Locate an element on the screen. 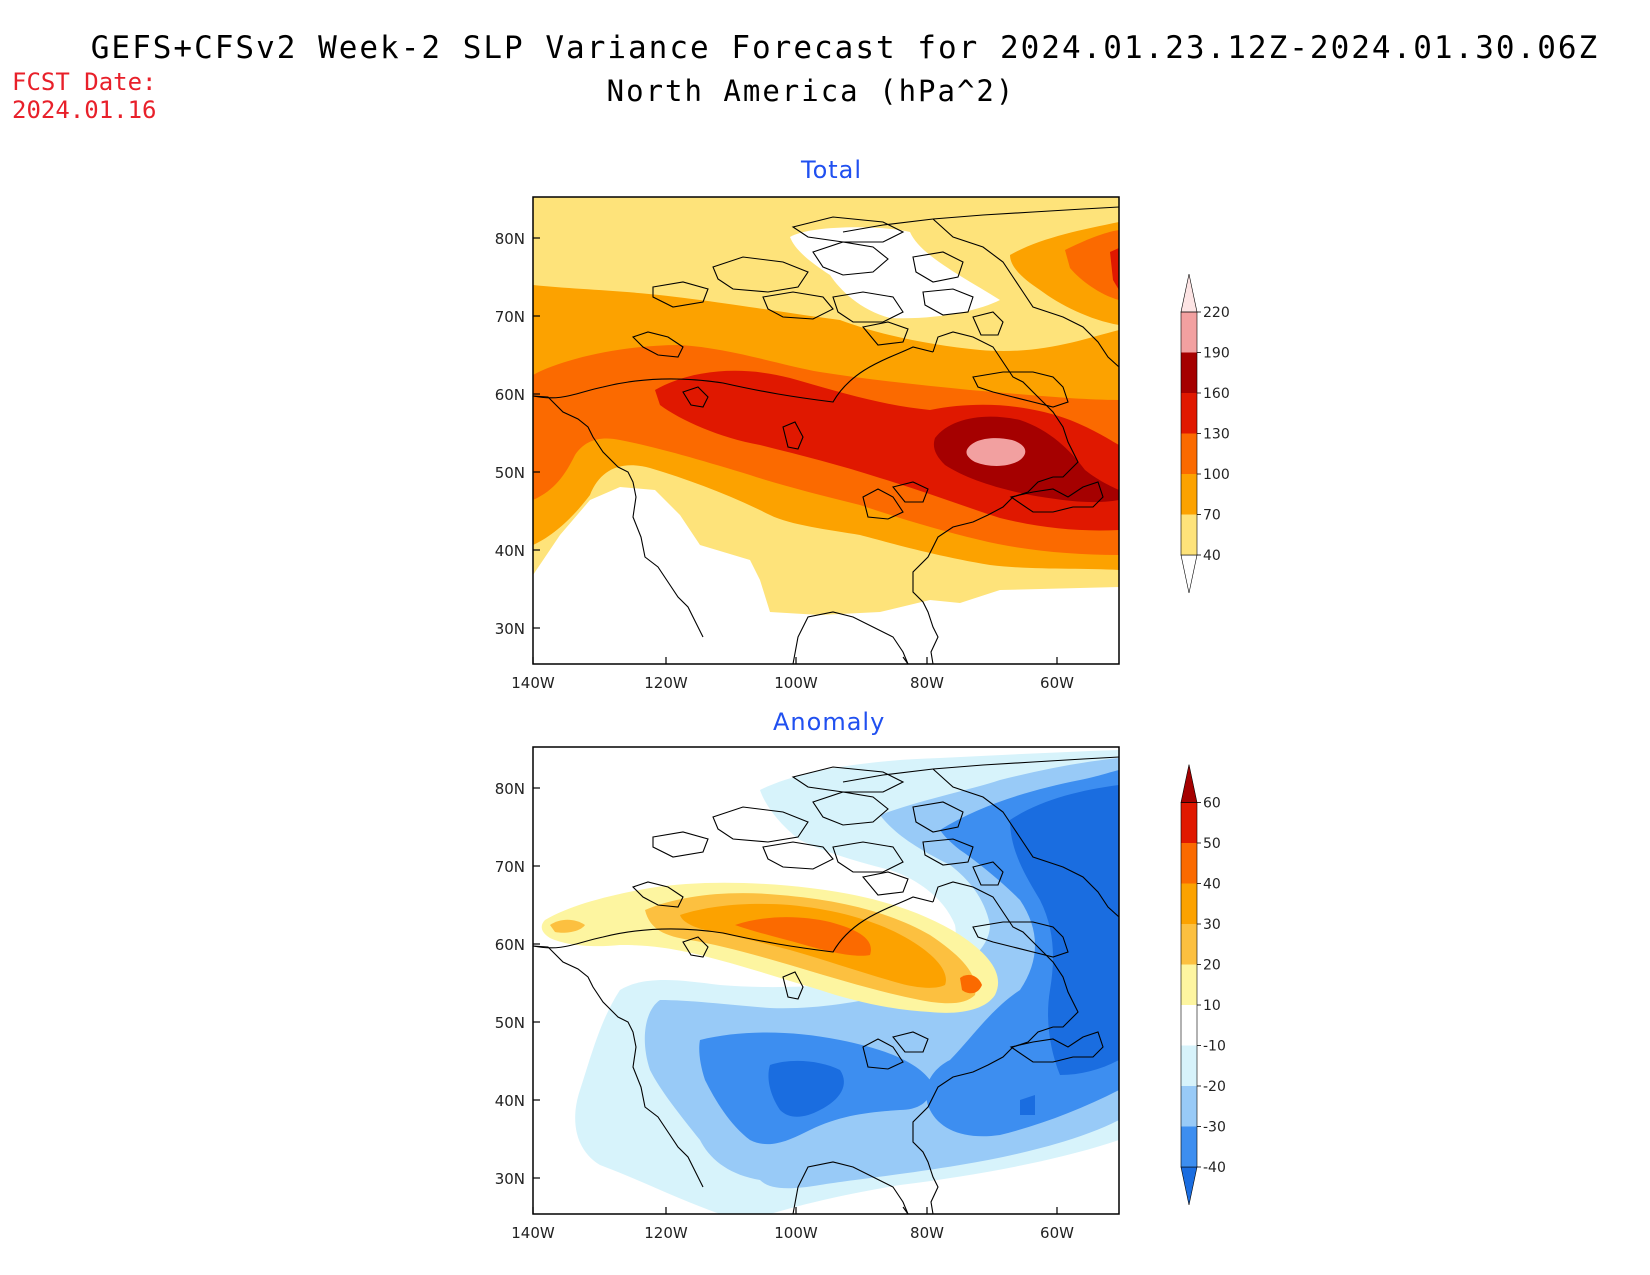 This screenshot has height=1275, width=1650. colorbar-label: -10 is located at coordinates (1214, 1047).